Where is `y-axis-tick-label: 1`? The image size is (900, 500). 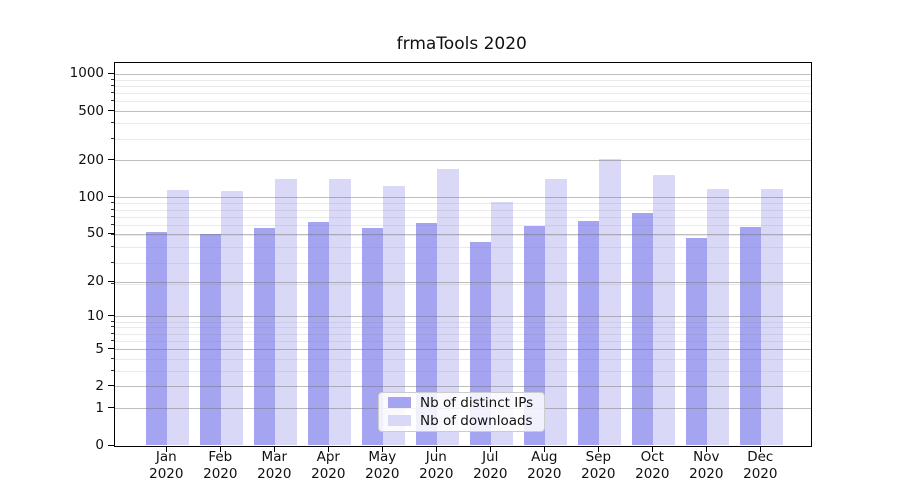 y-axis-tick-label: 1 is located at coordinates (99, 407).